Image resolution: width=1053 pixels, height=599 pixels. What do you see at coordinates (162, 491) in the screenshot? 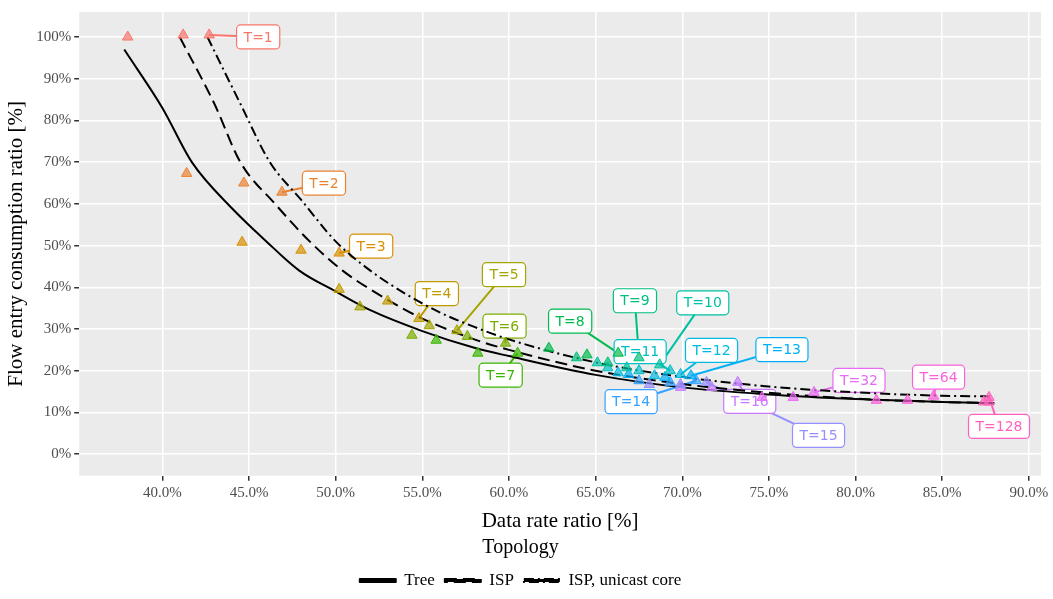
I see `x-tick-label: 40.0%` at bounding box center [162, 491].